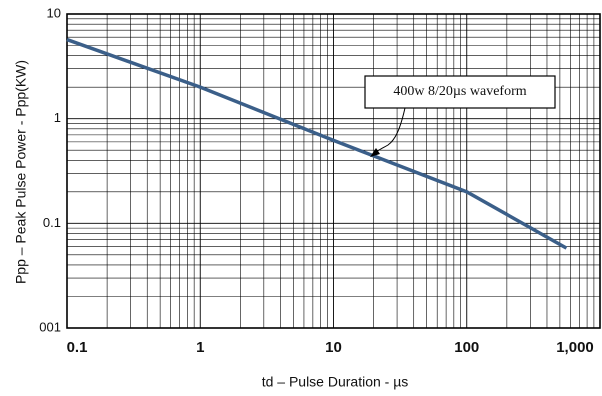  Describe the element at coordinates (333, 347) in the screenshot. I see `x-tick-label: 10` at that location.